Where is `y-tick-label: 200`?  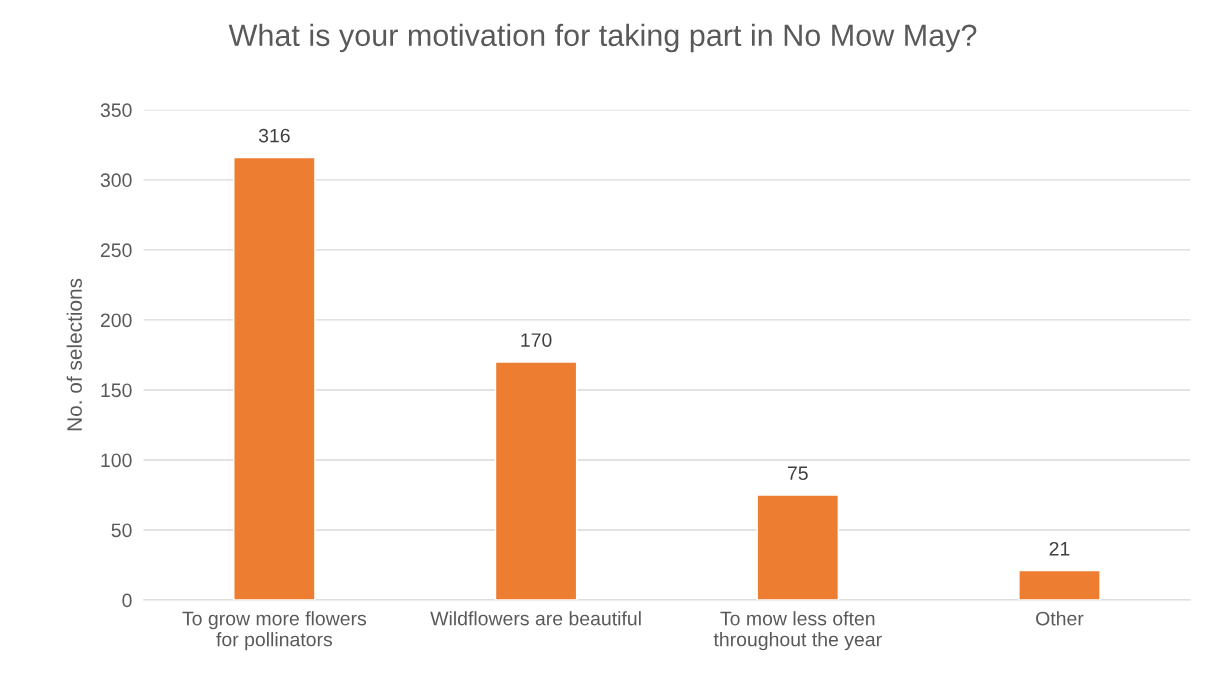 y-tick-label: 200 is located at coordinates (116, 320).